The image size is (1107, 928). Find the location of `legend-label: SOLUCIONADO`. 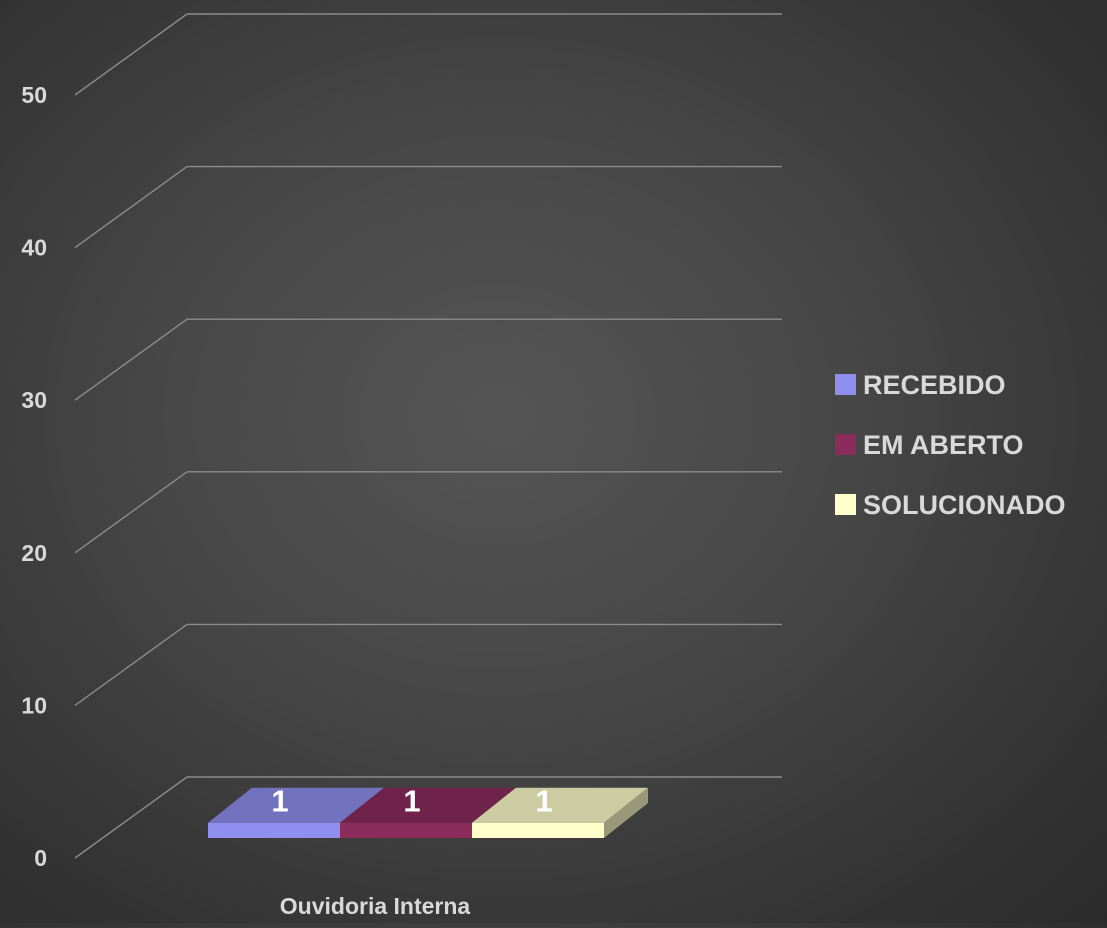

legend-label: SOLUCIONADO is located at coordinates (964, 505).